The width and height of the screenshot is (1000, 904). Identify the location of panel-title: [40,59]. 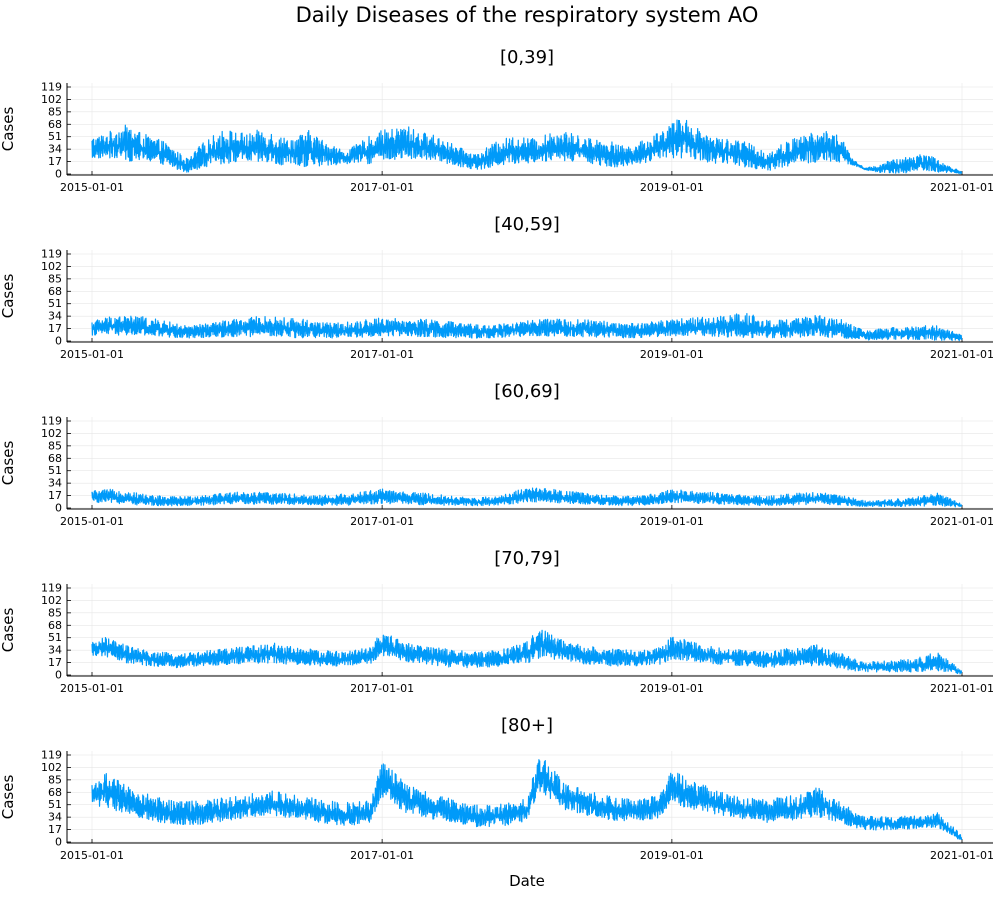
(527, 224).